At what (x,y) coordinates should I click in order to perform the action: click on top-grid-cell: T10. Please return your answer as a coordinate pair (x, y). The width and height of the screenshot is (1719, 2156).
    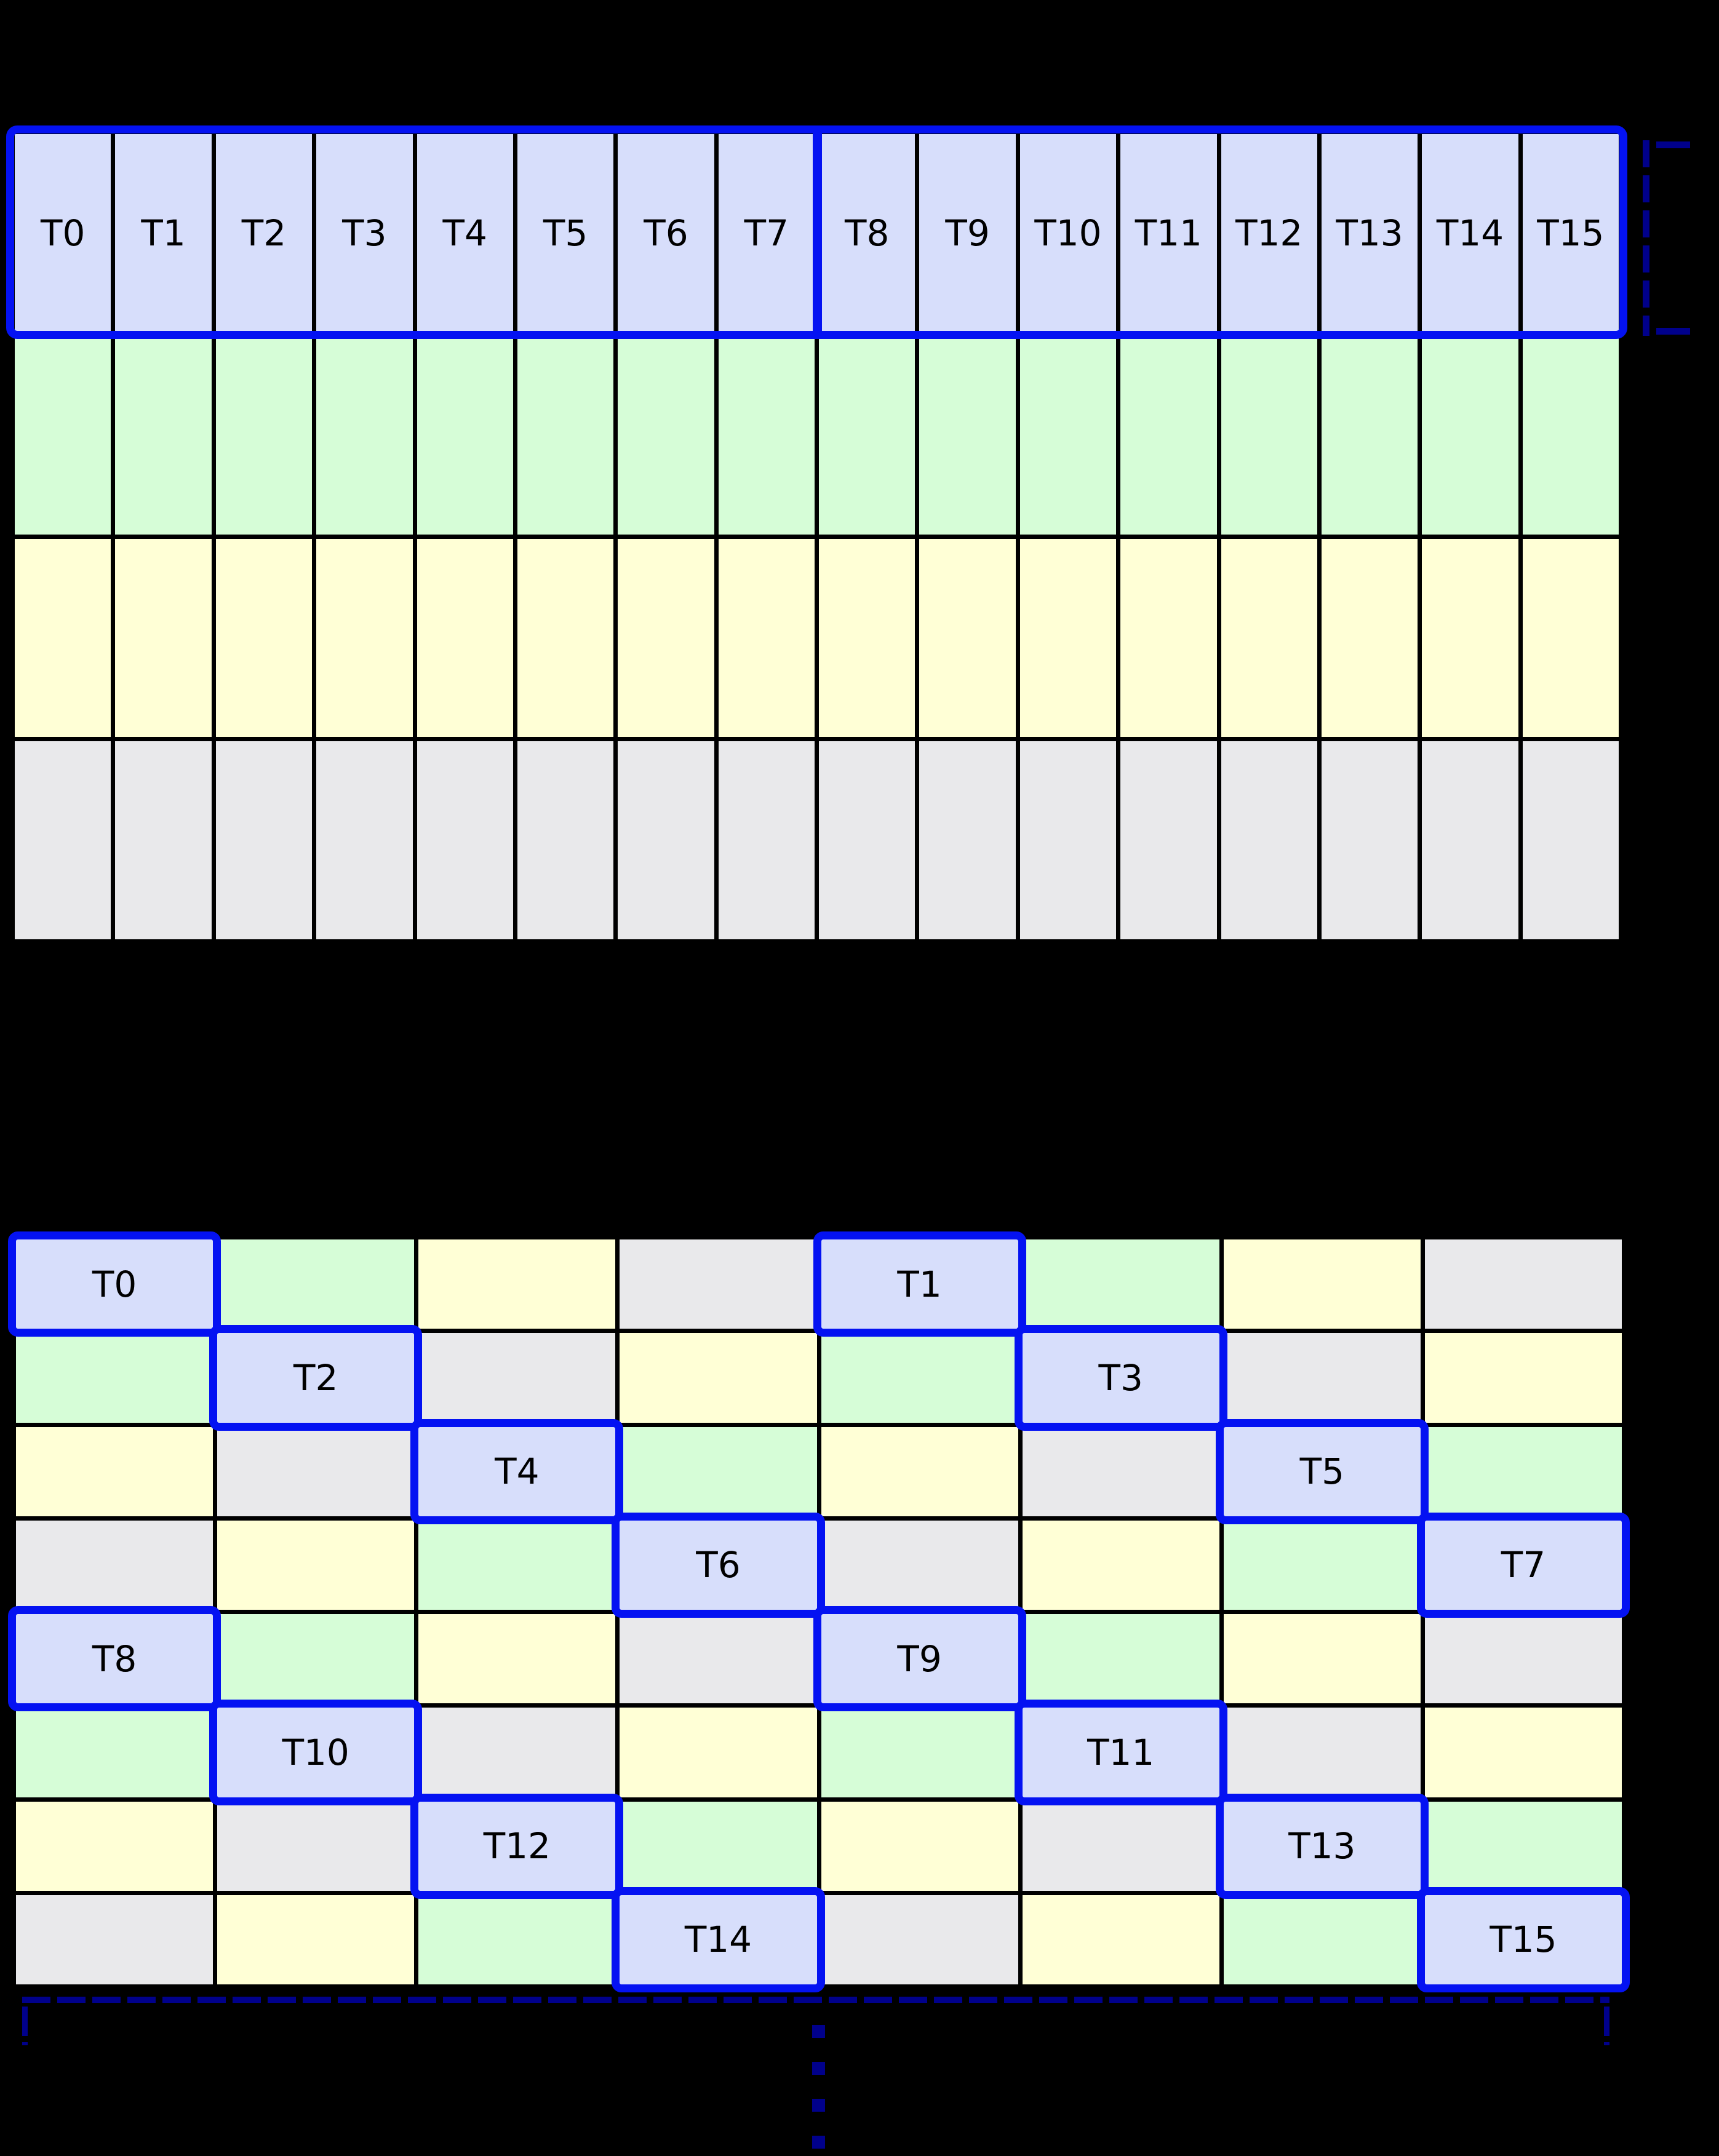
    Looking at the image, I should click on (1068, 233).